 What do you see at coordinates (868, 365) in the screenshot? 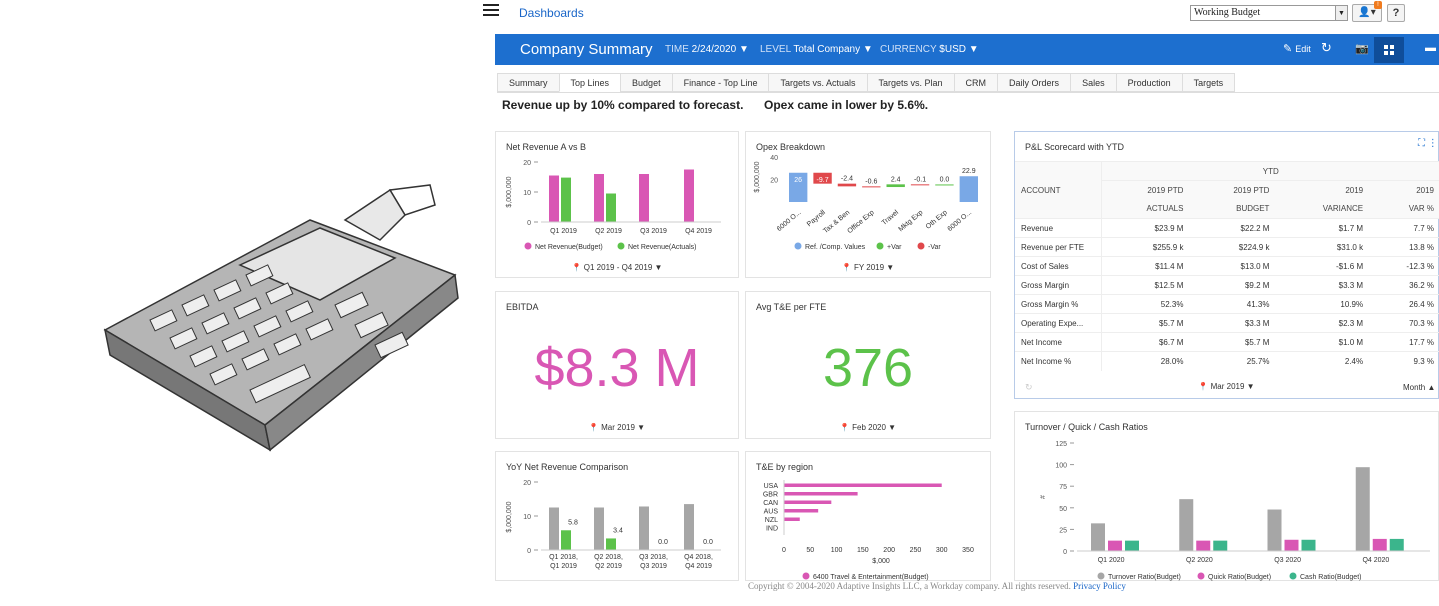
I see `avg-te-widget: Avg T&E per FTE 376 📍 Feb 2020 ▼` at bounding box center [868, 365].